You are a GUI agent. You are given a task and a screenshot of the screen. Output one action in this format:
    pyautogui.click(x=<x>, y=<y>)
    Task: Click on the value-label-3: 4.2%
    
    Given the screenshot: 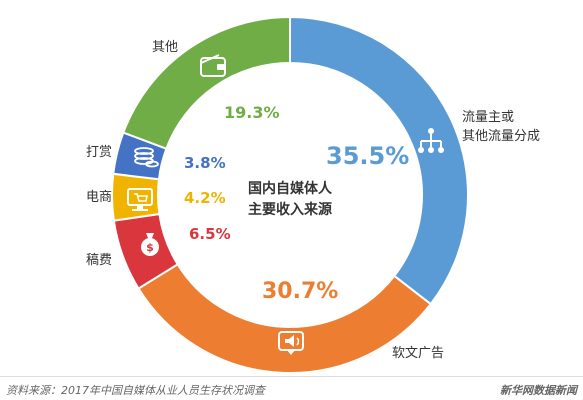 What is the action you would take?
    pyautogui.click(x=205, y=198)
    